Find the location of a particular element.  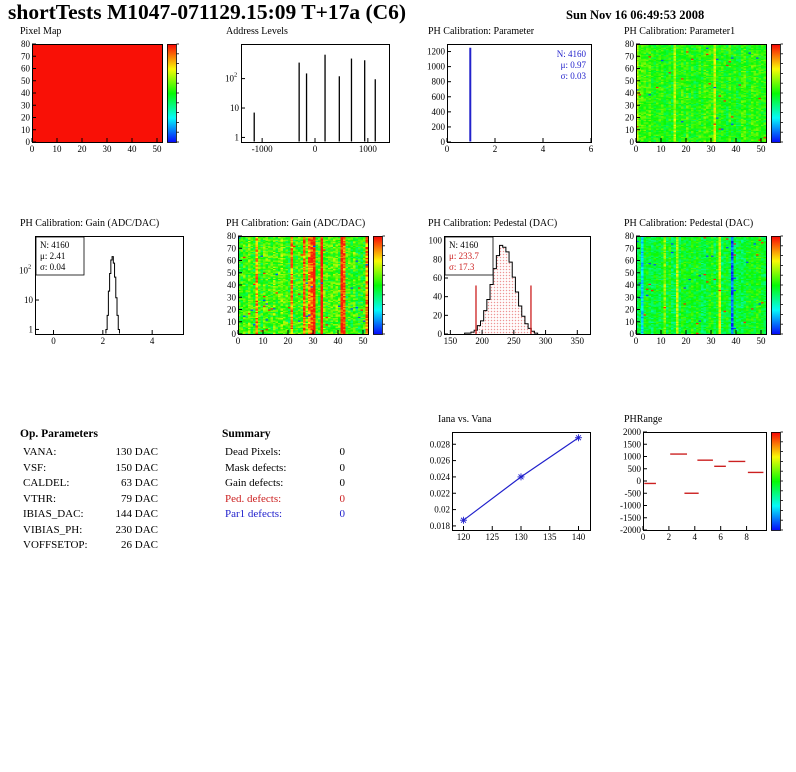

phrange-title: PHRange is located at coordinates (643, 419).